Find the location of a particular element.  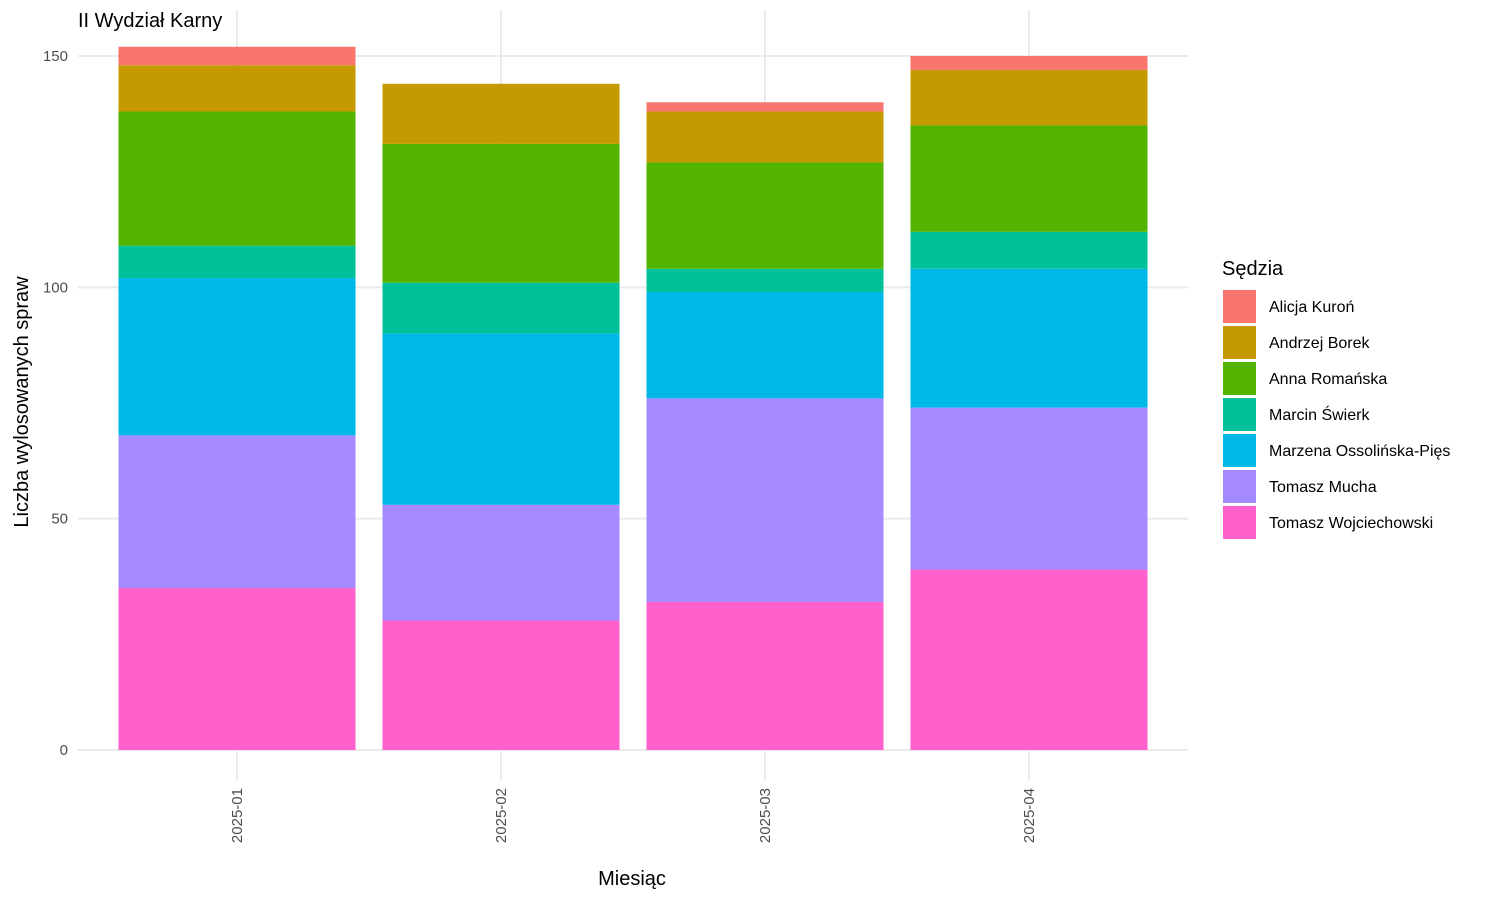

x-tick-label: 2025-01 is located at coordinates (237, 815).